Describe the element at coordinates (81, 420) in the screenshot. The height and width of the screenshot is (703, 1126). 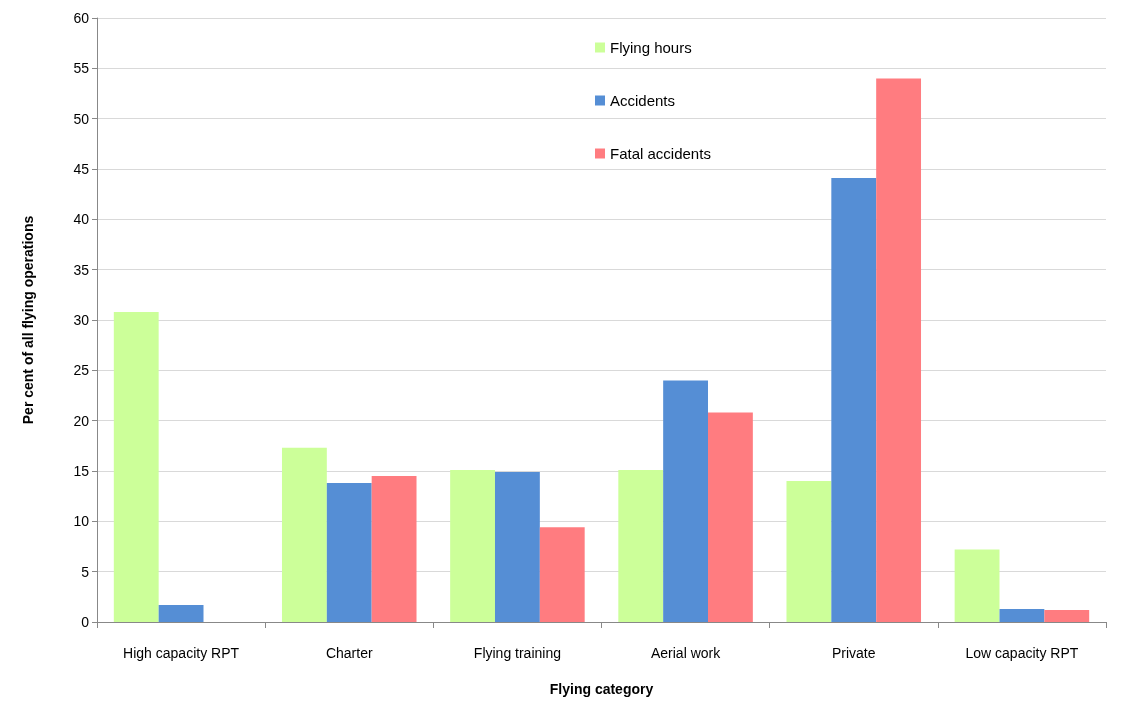
I see `y-tick-label: 20` at that location.